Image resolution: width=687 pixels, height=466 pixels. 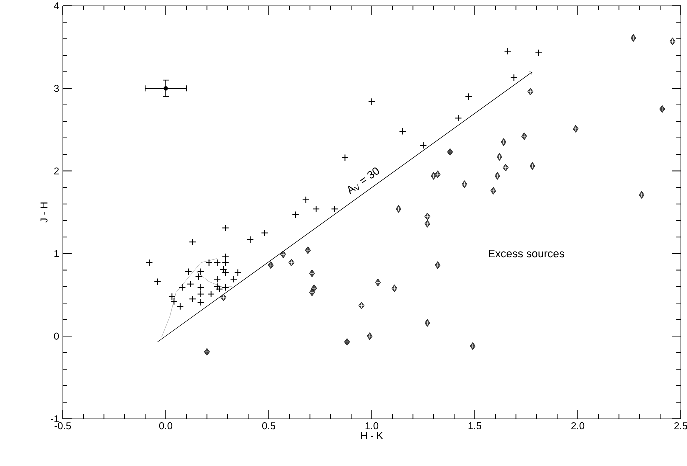 I want to click on x-tick-label: 1.5, so click(x=475, y=426).